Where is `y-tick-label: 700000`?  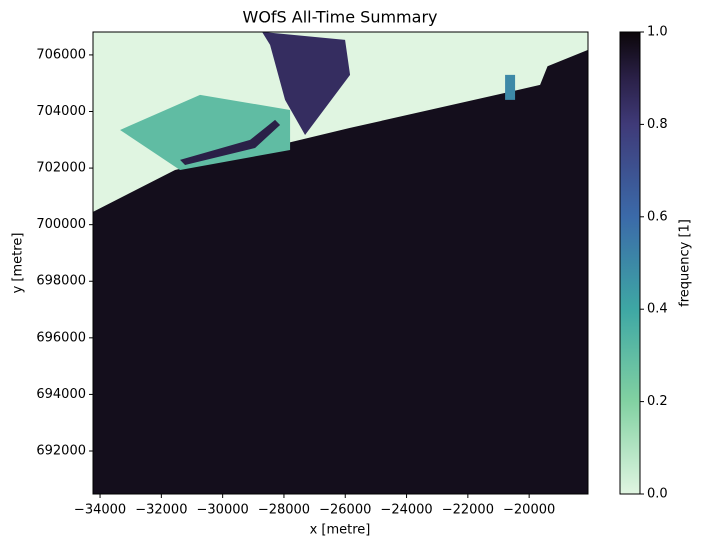 y-tick-label: 700000 is located at coordinates (61, 224).